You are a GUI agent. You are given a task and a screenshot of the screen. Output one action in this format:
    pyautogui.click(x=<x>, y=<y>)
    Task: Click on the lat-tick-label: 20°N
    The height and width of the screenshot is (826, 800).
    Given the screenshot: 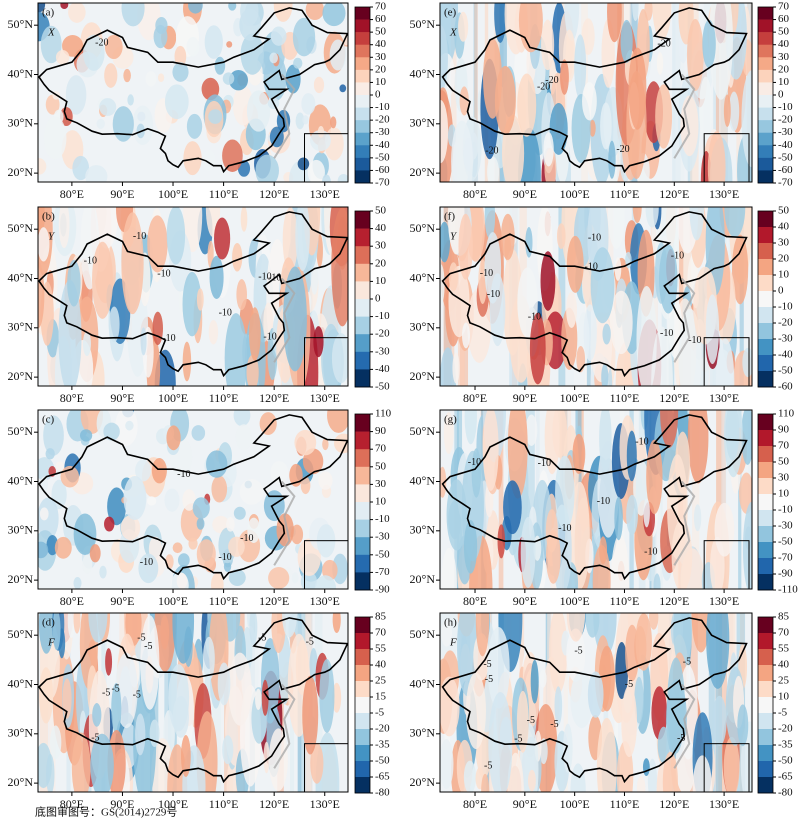 What is the action you would take?
    pyautogui.click(x=423, y=172)
    